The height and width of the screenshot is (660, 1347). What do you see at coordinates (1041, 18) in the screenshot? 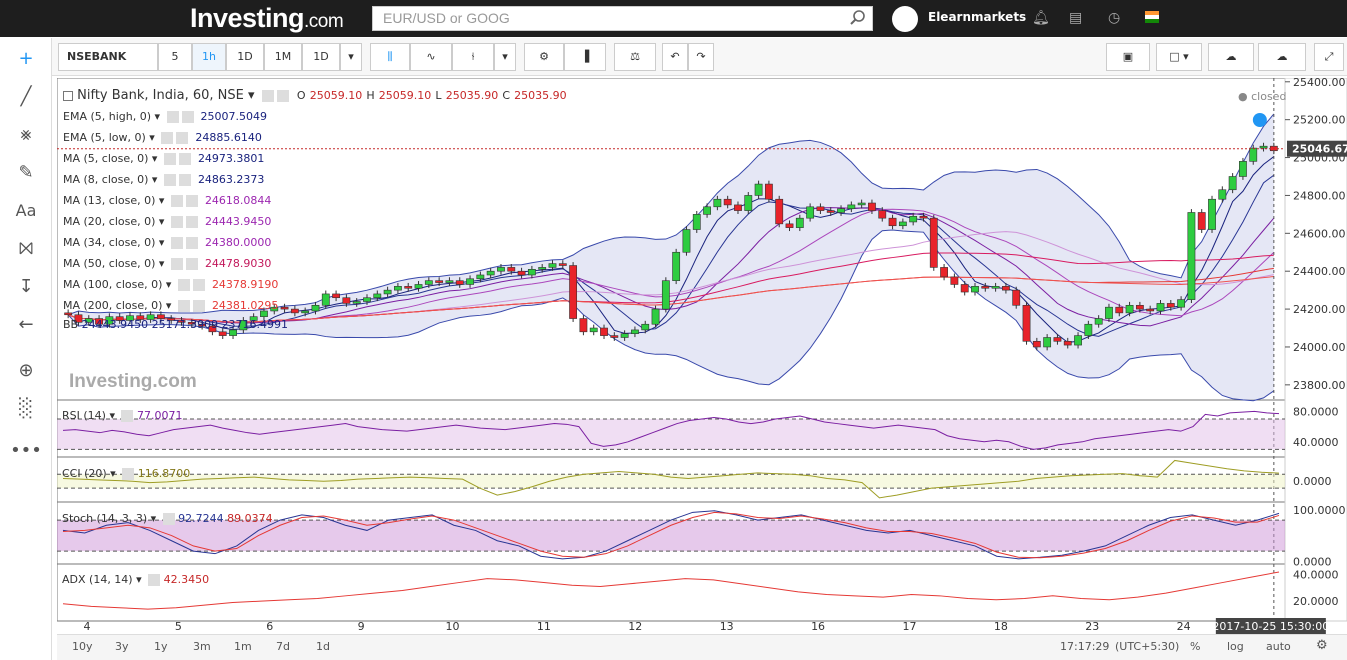
I see `bell-icon: 🔔︎` at bounding box center [1041, 18].